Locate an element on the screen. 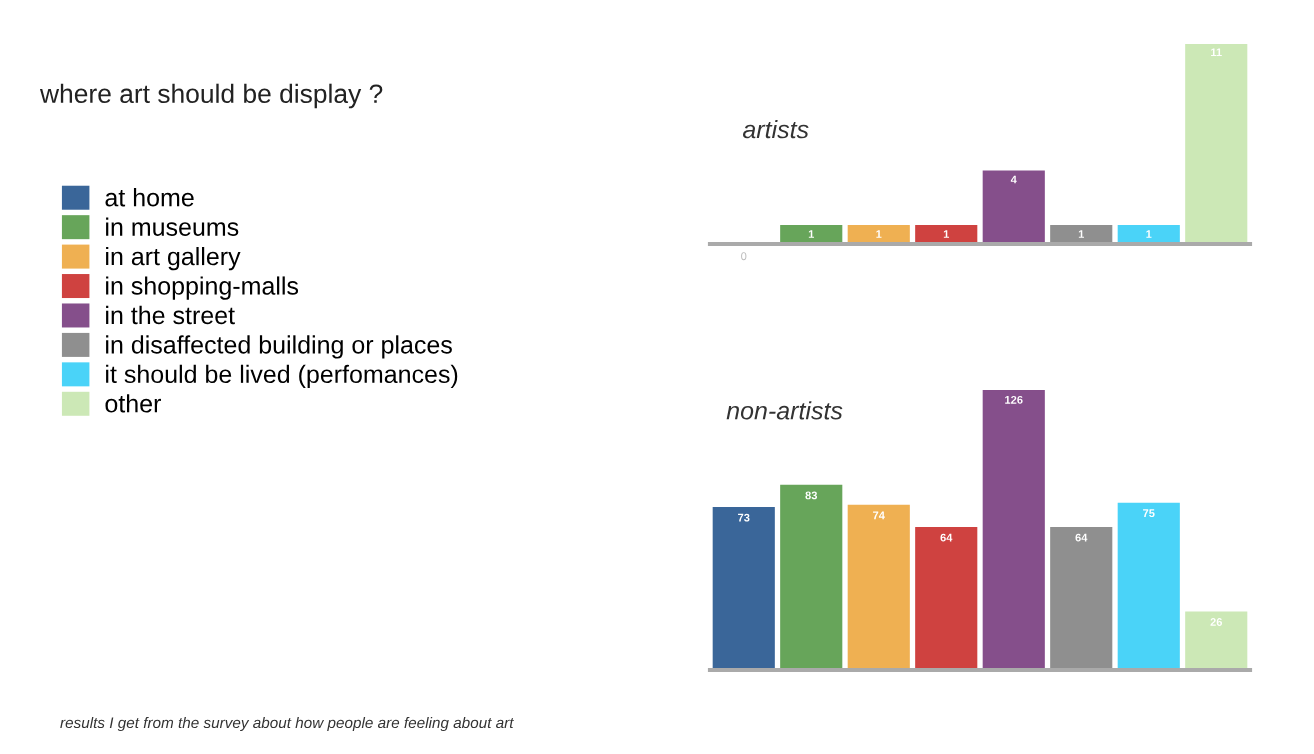 This screenshot has height=754, width=1314. chart-title: non-artists is located at coordinates (784, 410).